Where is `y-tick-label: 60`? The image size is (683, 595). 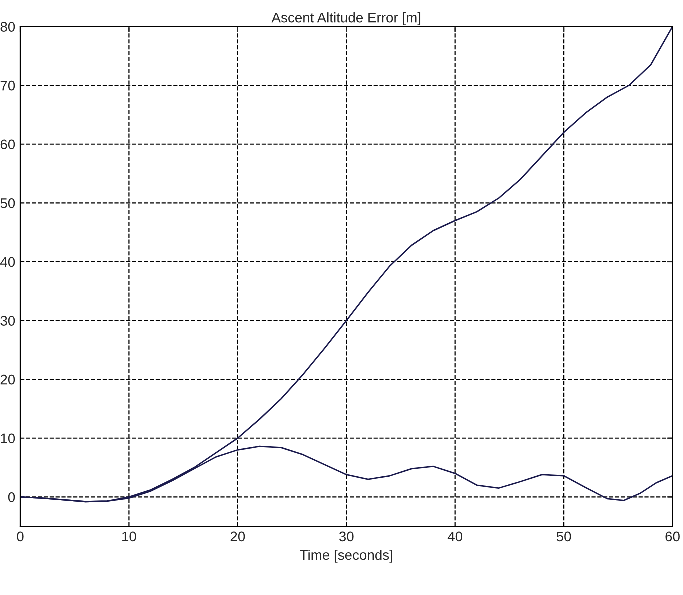 y-tick-label: 60 is located at coordinates (8, 145).